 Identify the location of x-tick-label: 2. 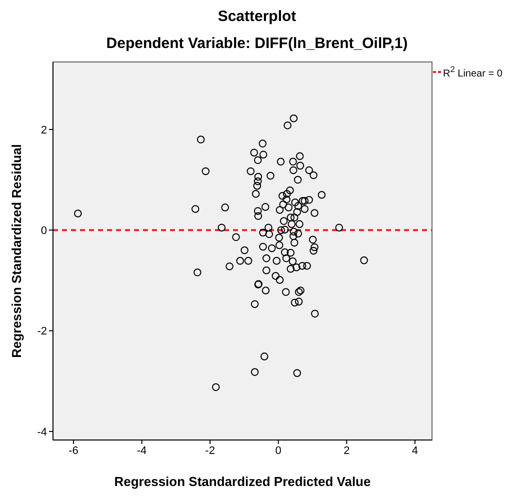
(347, 450).